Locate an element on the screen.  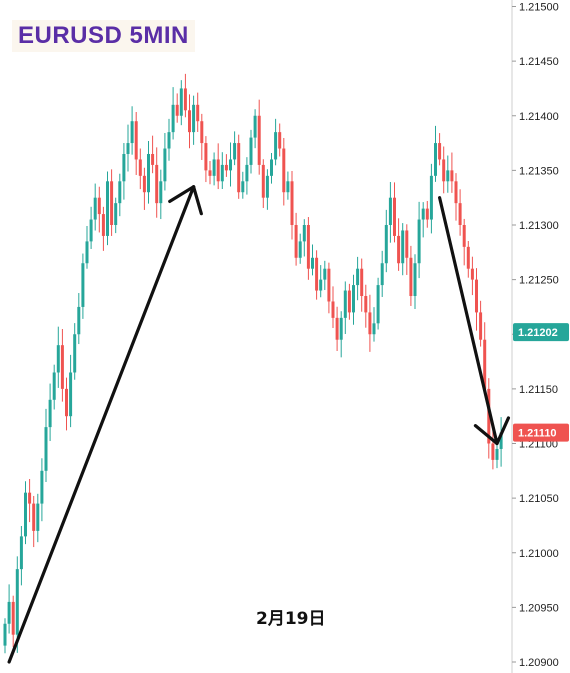
date-label: 2月19日 is located at coordinates (291, 619).